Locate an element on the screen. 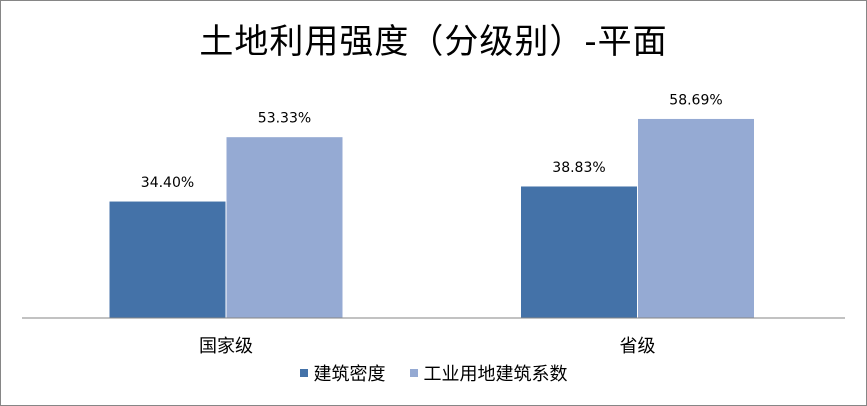 This screenshot has height=406, width=867. chart-legend: 建筑密度 工业用地建筑系数 is located at coordinates (433, 373).